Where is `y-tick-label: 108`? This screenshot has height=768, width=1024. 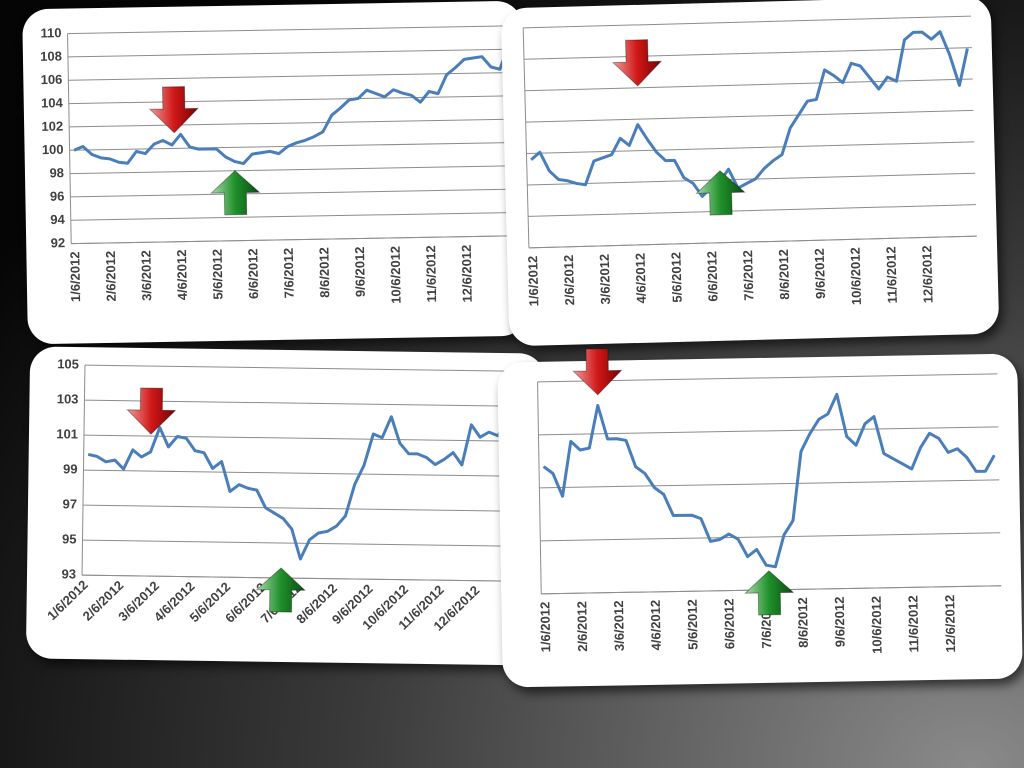 y-tick-label: 108 is located at coordinates (51, 55).